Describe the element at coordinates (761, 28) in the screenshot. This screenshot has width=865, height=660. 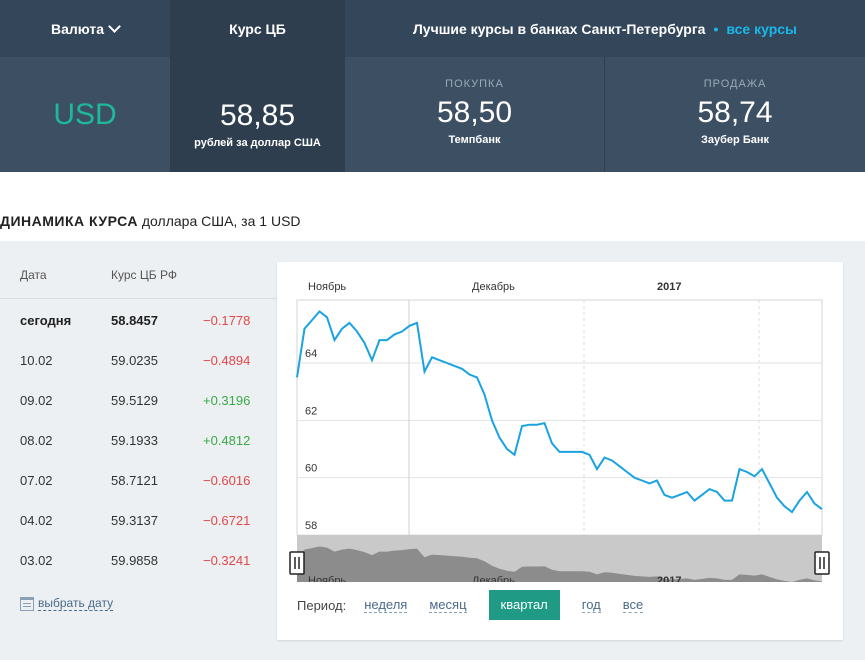
I see `all-rates-link: все курсы` at that location.